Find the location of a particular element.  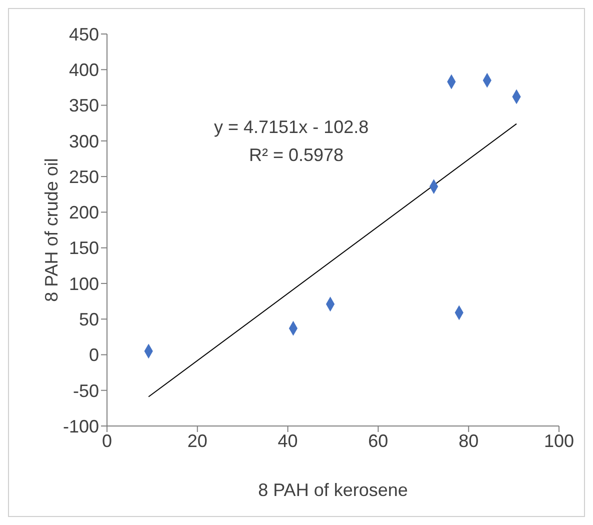

x-tick-label: 20 is located at coordinates (197, 440).